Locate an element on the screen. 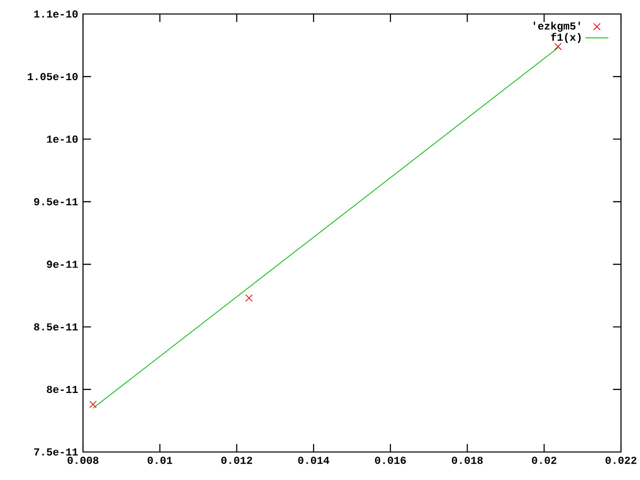 The width and height of the screenshot is (640, 480). x-tick-label: 0.012 is located at coordinates (236, 460).